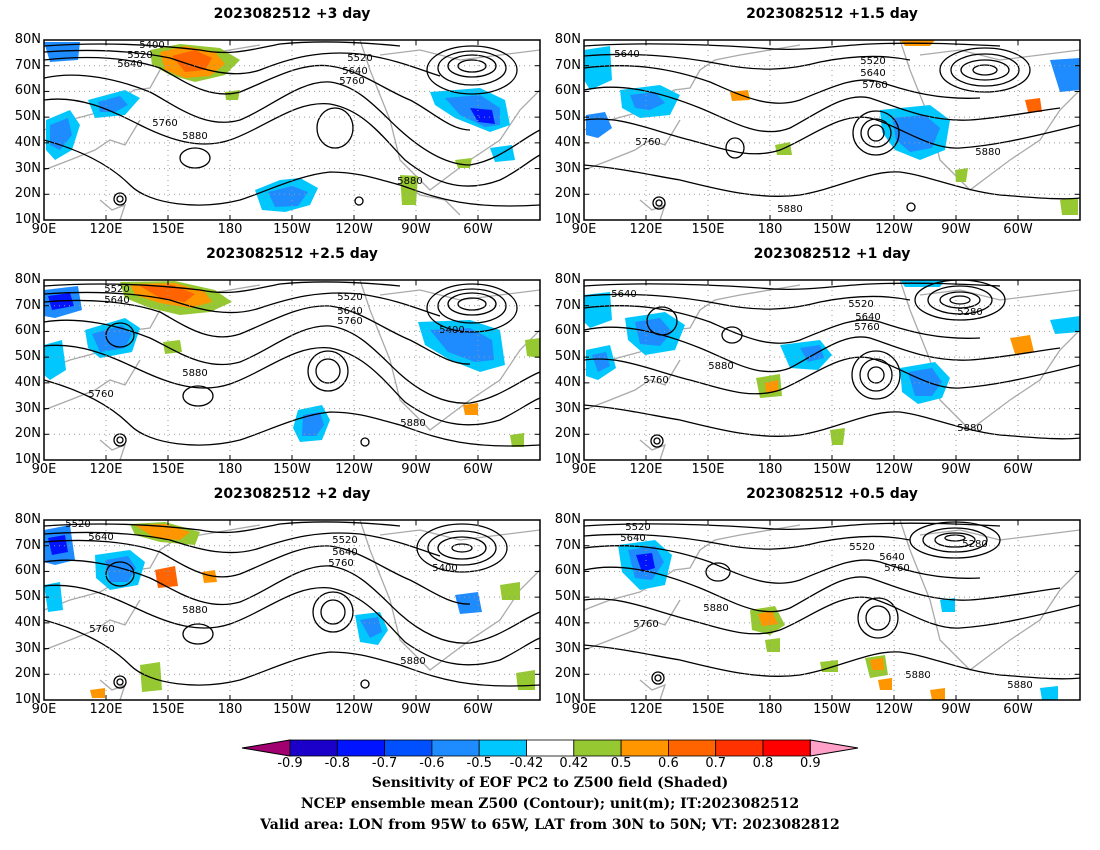  What do you see at coordinates (832, 370) in the screenshot?
I see `map-frame` at bounding box center [832, 370].